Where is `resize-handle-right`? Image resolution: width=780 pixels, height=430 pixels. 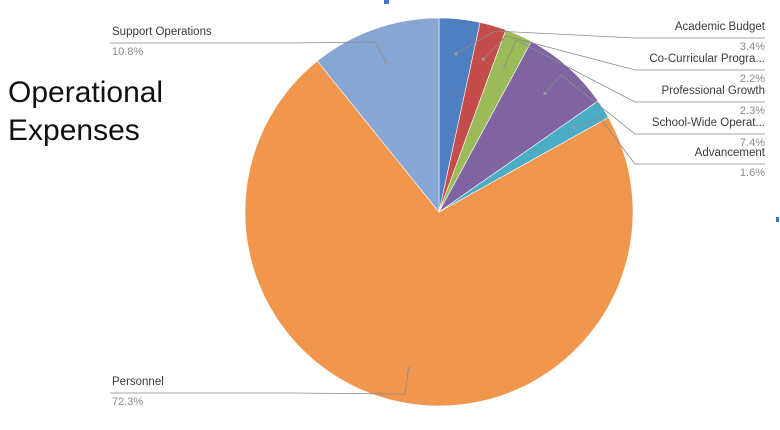 resize-handle-right is located at coordinates (777, 219).